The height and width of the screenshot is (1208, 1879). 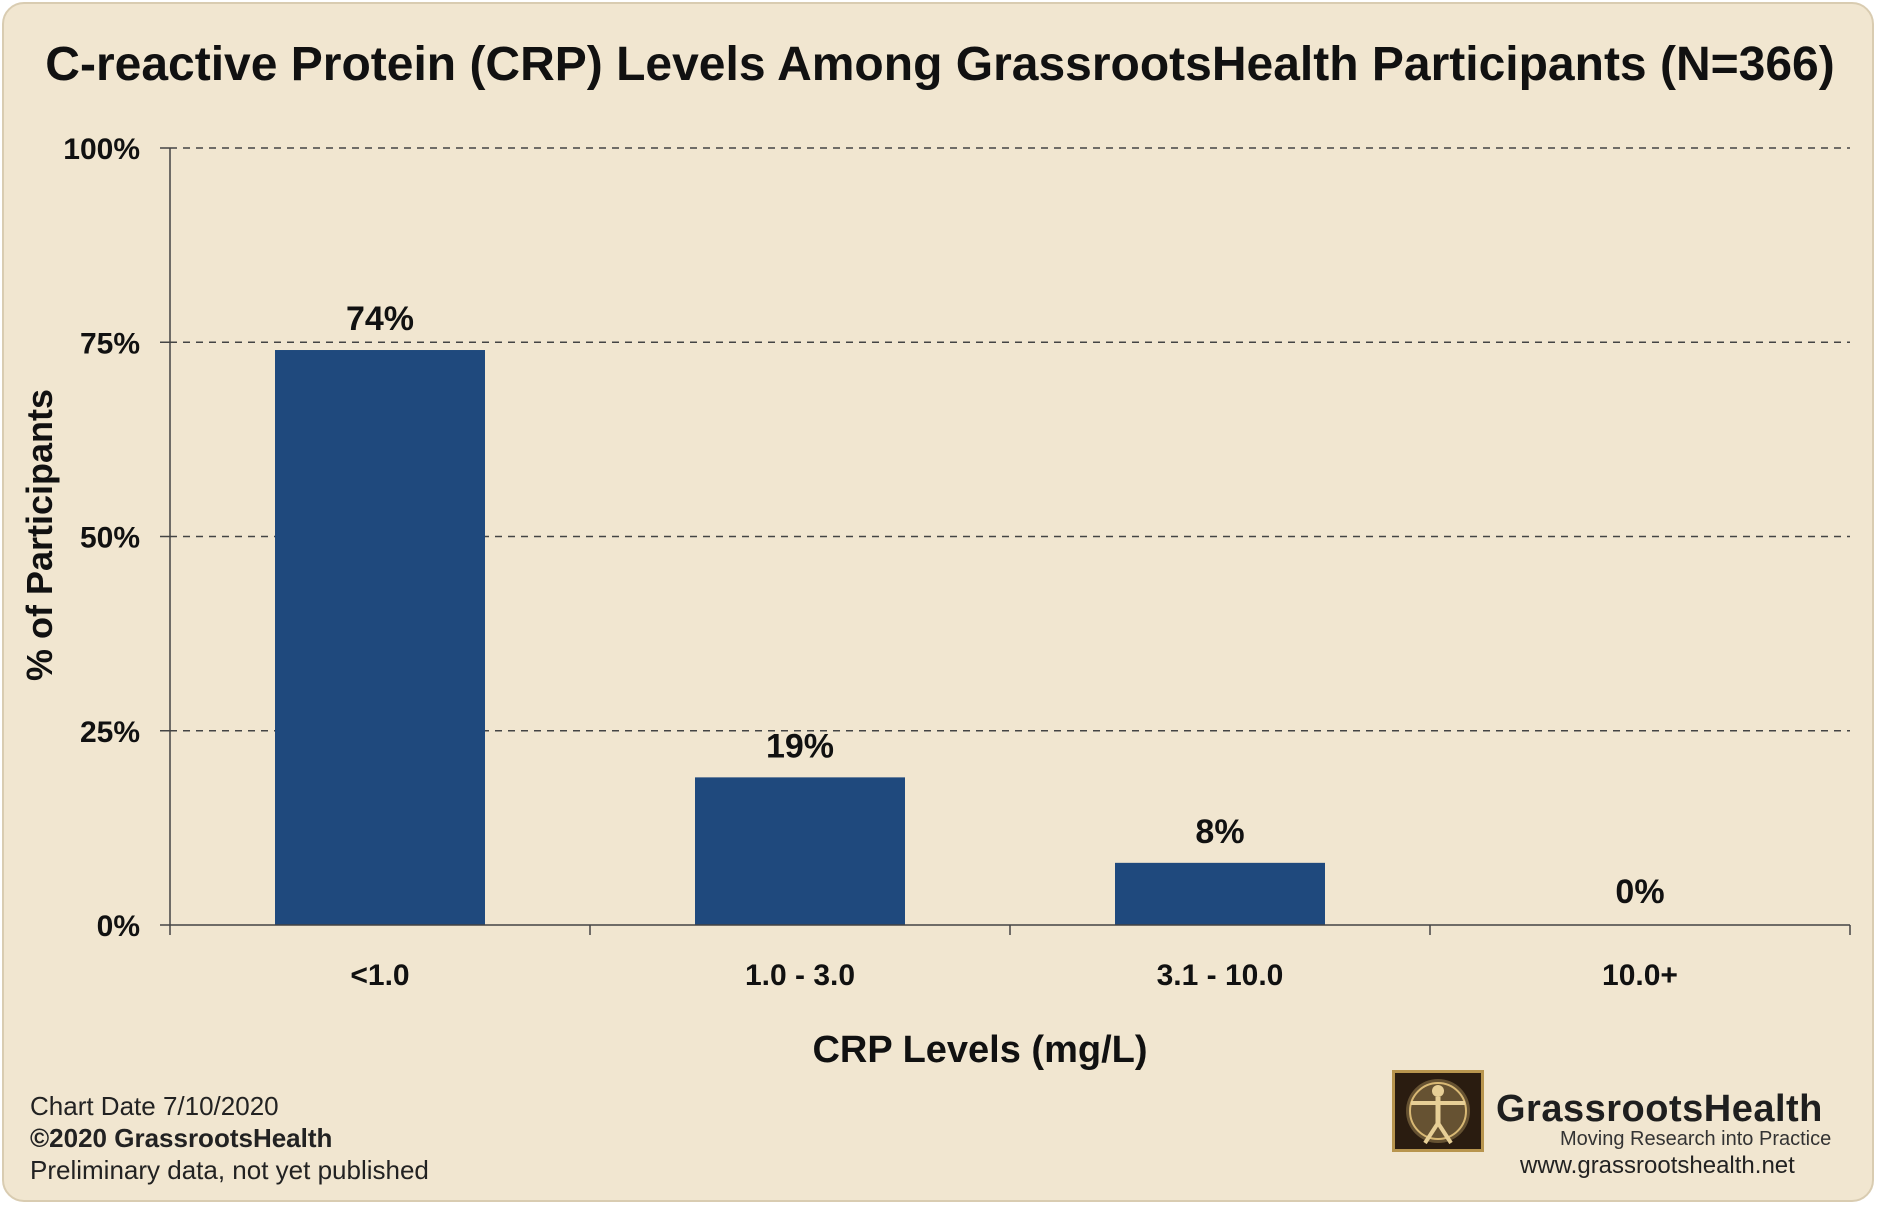 I want to click on logo-tagline: Moving Research into Practice, so click(x=1696, y=1139).